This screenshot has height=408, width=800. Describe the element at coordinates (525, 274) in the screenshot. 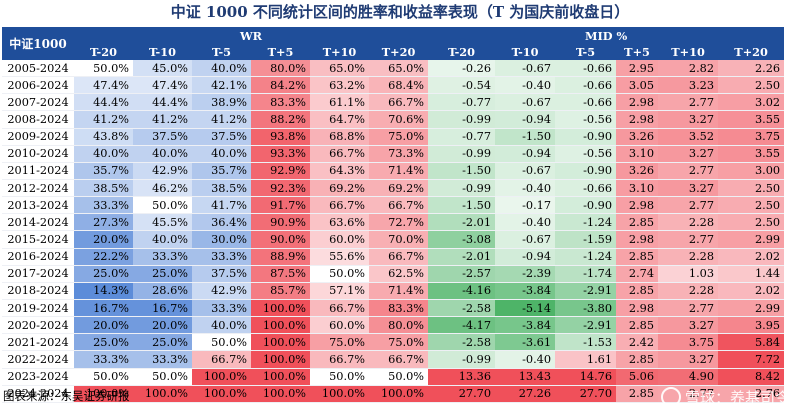

I see `mid-cell: -2.39` at that location.